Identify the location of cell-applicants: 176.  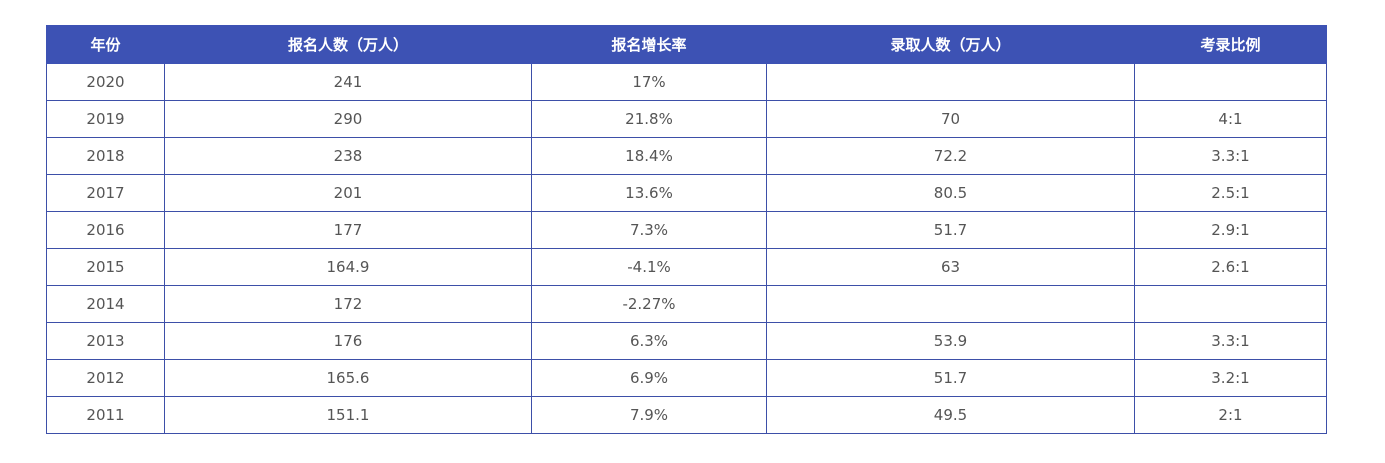
(348, 341).